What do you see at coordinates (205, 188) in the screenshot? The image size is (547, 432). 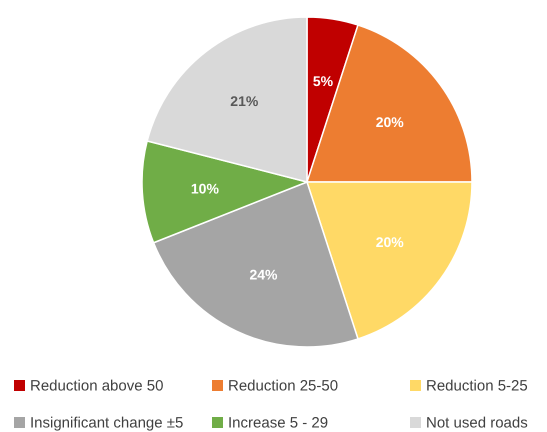 I see `data-label: 10%` at bounding box center [205, 188].